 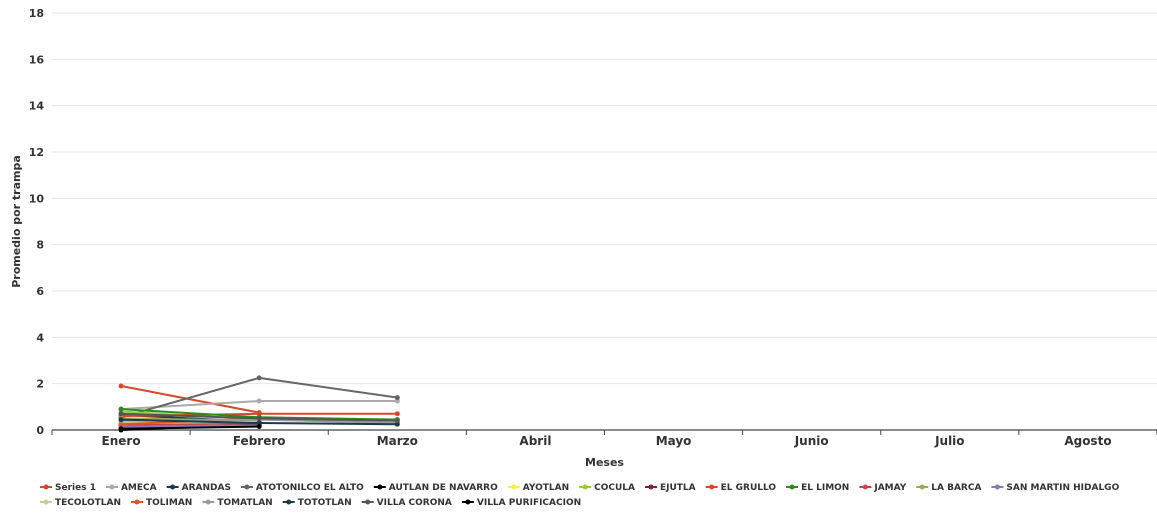 I want to click on legend-label: AMECA, so click(x=139, y=488).